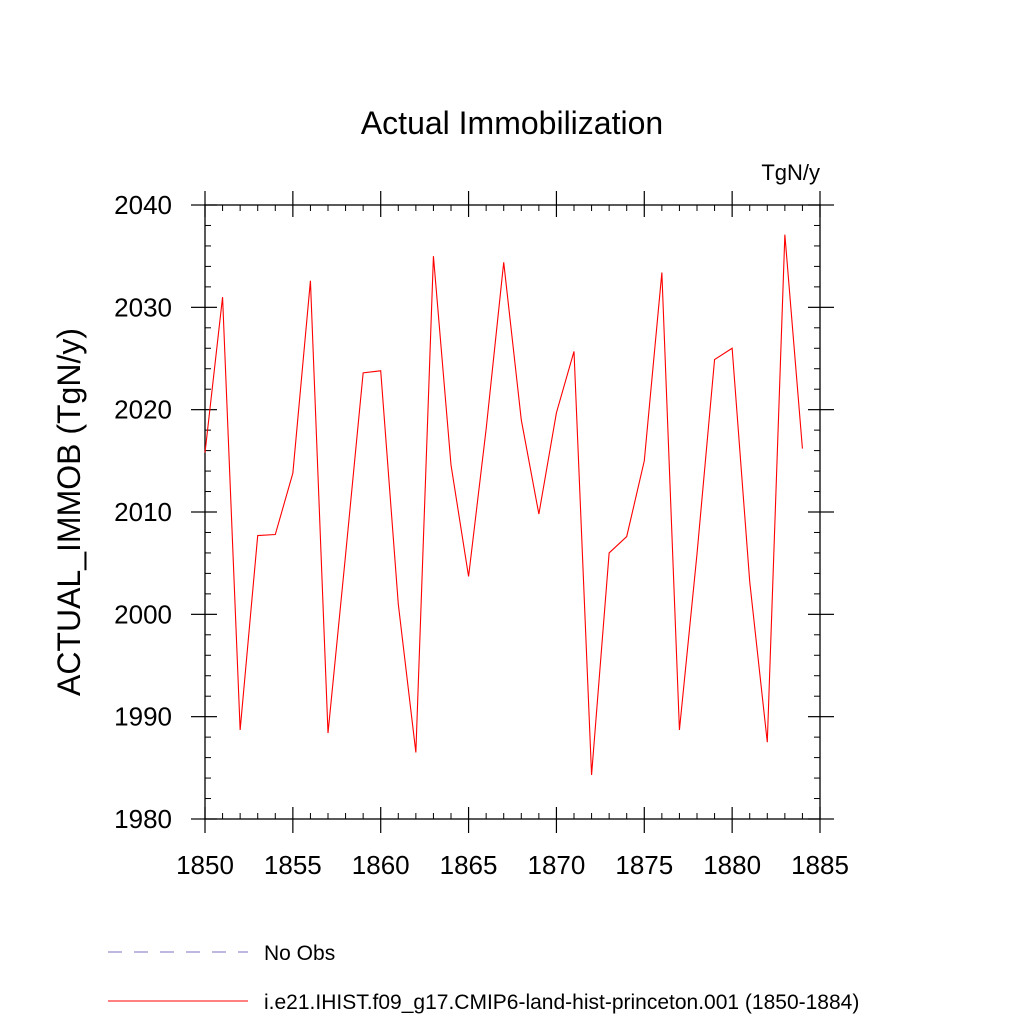  Describe the element at coordinates (143, 410) in the screenshot. I see `y-tick-label: 2020` at that location.